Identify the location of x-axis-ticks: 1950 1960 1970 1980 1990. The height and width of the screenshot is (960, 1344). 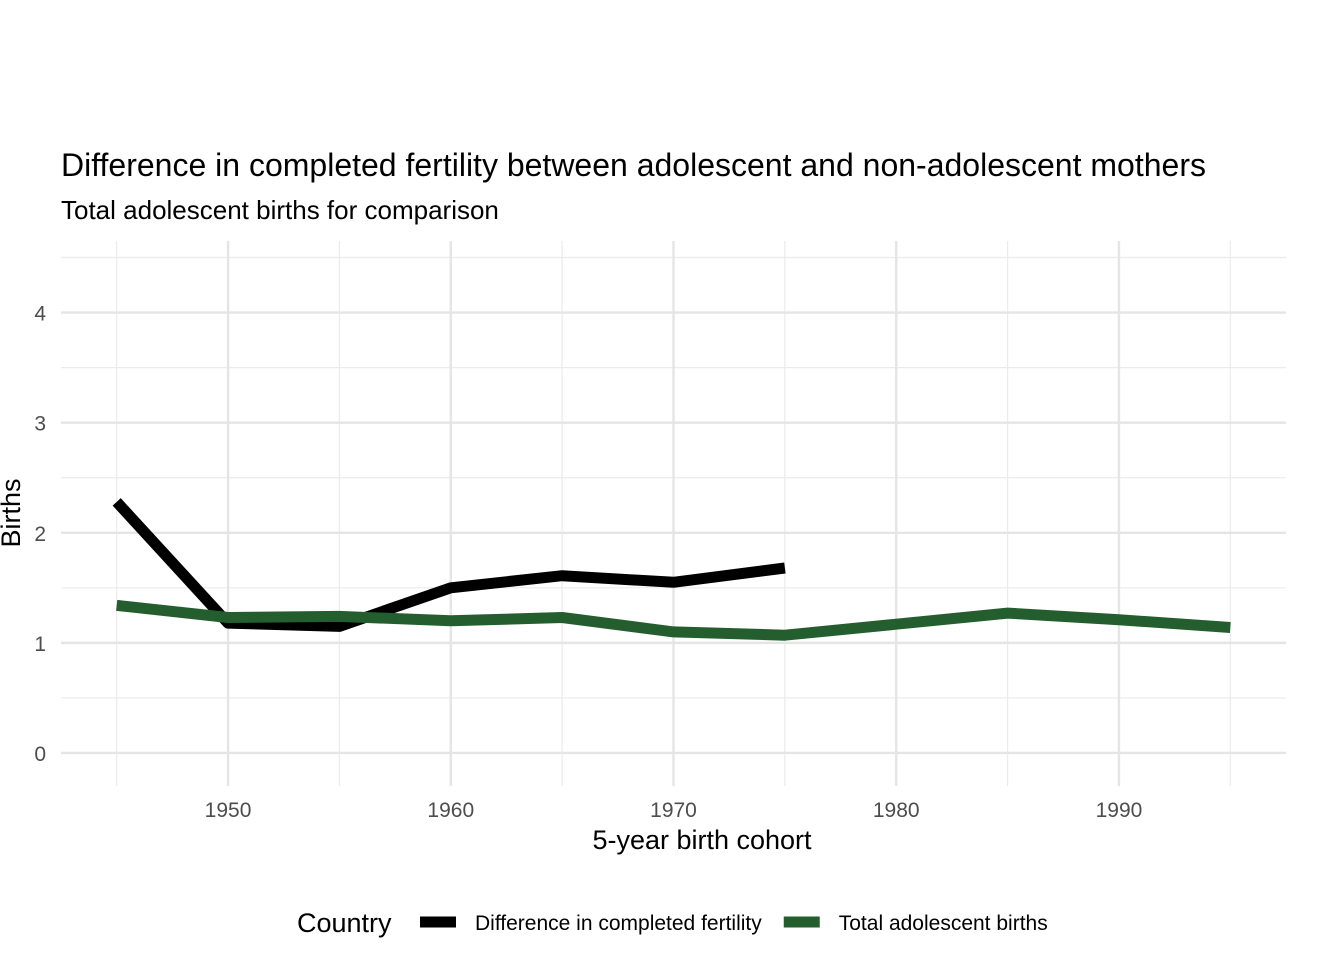
(674, 810).